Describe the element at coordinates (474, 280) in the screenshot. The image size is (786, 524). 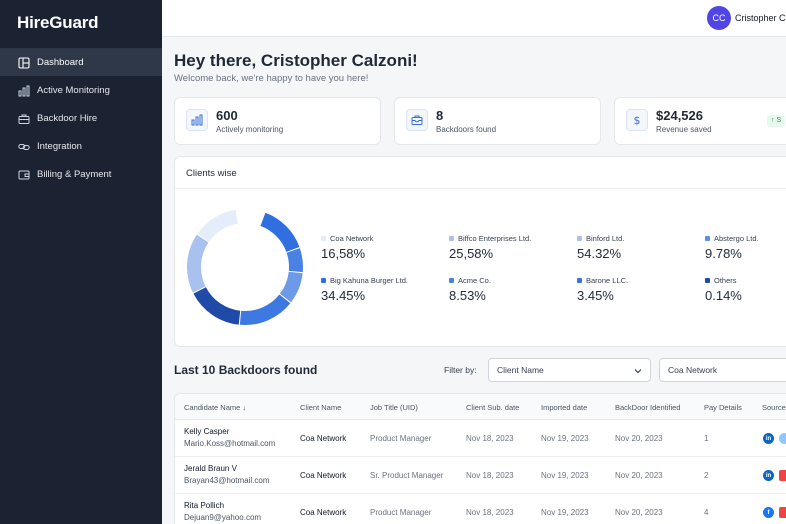
I see `legend-name: Acme Co.` at that location.